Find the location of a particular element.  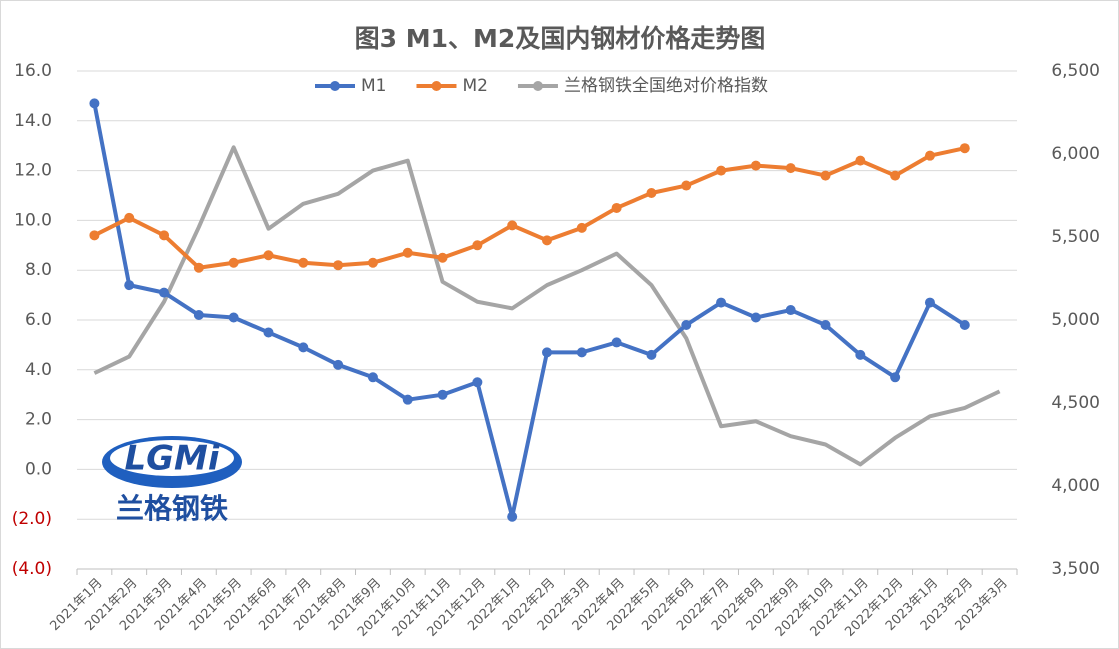

y2-tick-label: 5,500 is located at coordinates (1075, 237).